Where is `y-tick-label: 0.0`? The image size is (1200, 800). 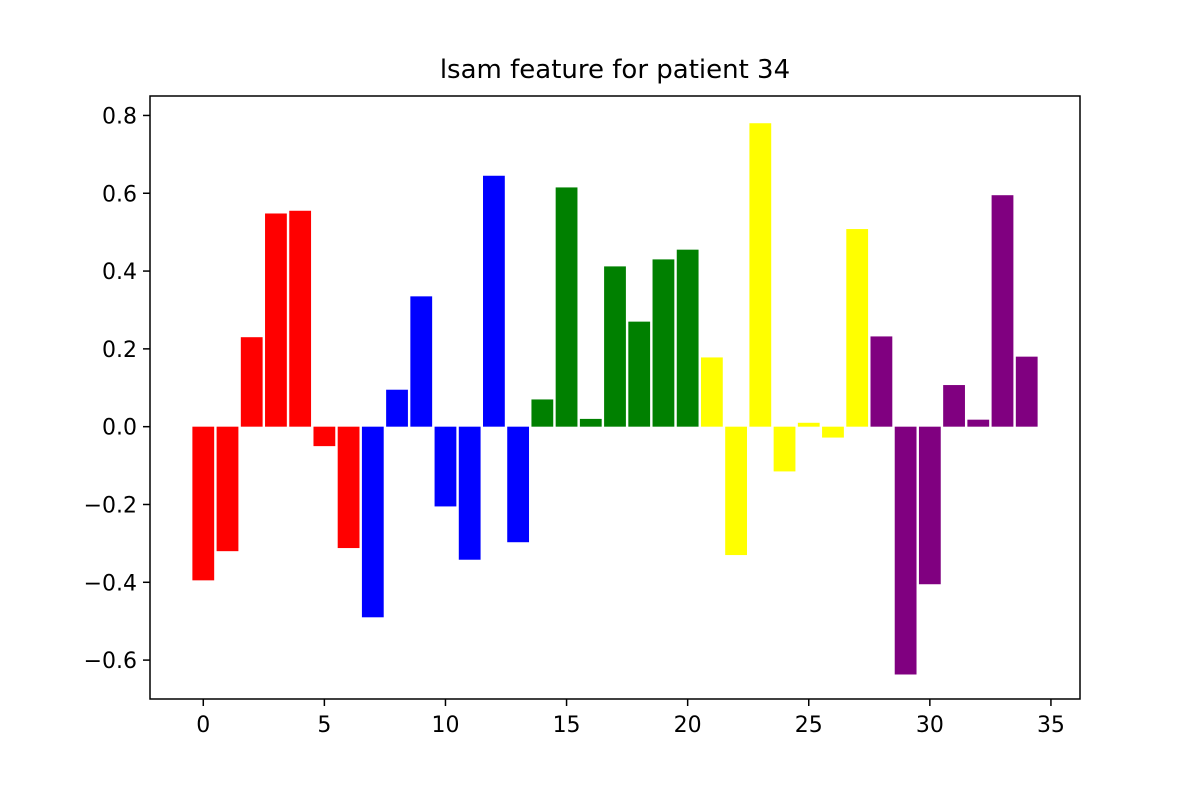
y-tick-label: 0.0 is located at coordinates (119, 428).